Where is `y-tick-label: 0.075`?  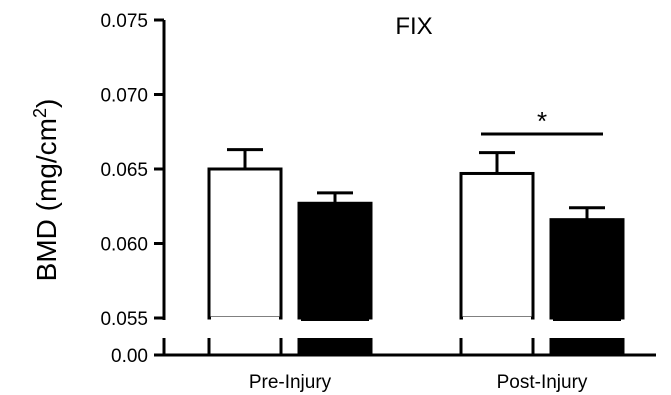
y-tick-label: 0.075 is located at coordinates (124, 21).